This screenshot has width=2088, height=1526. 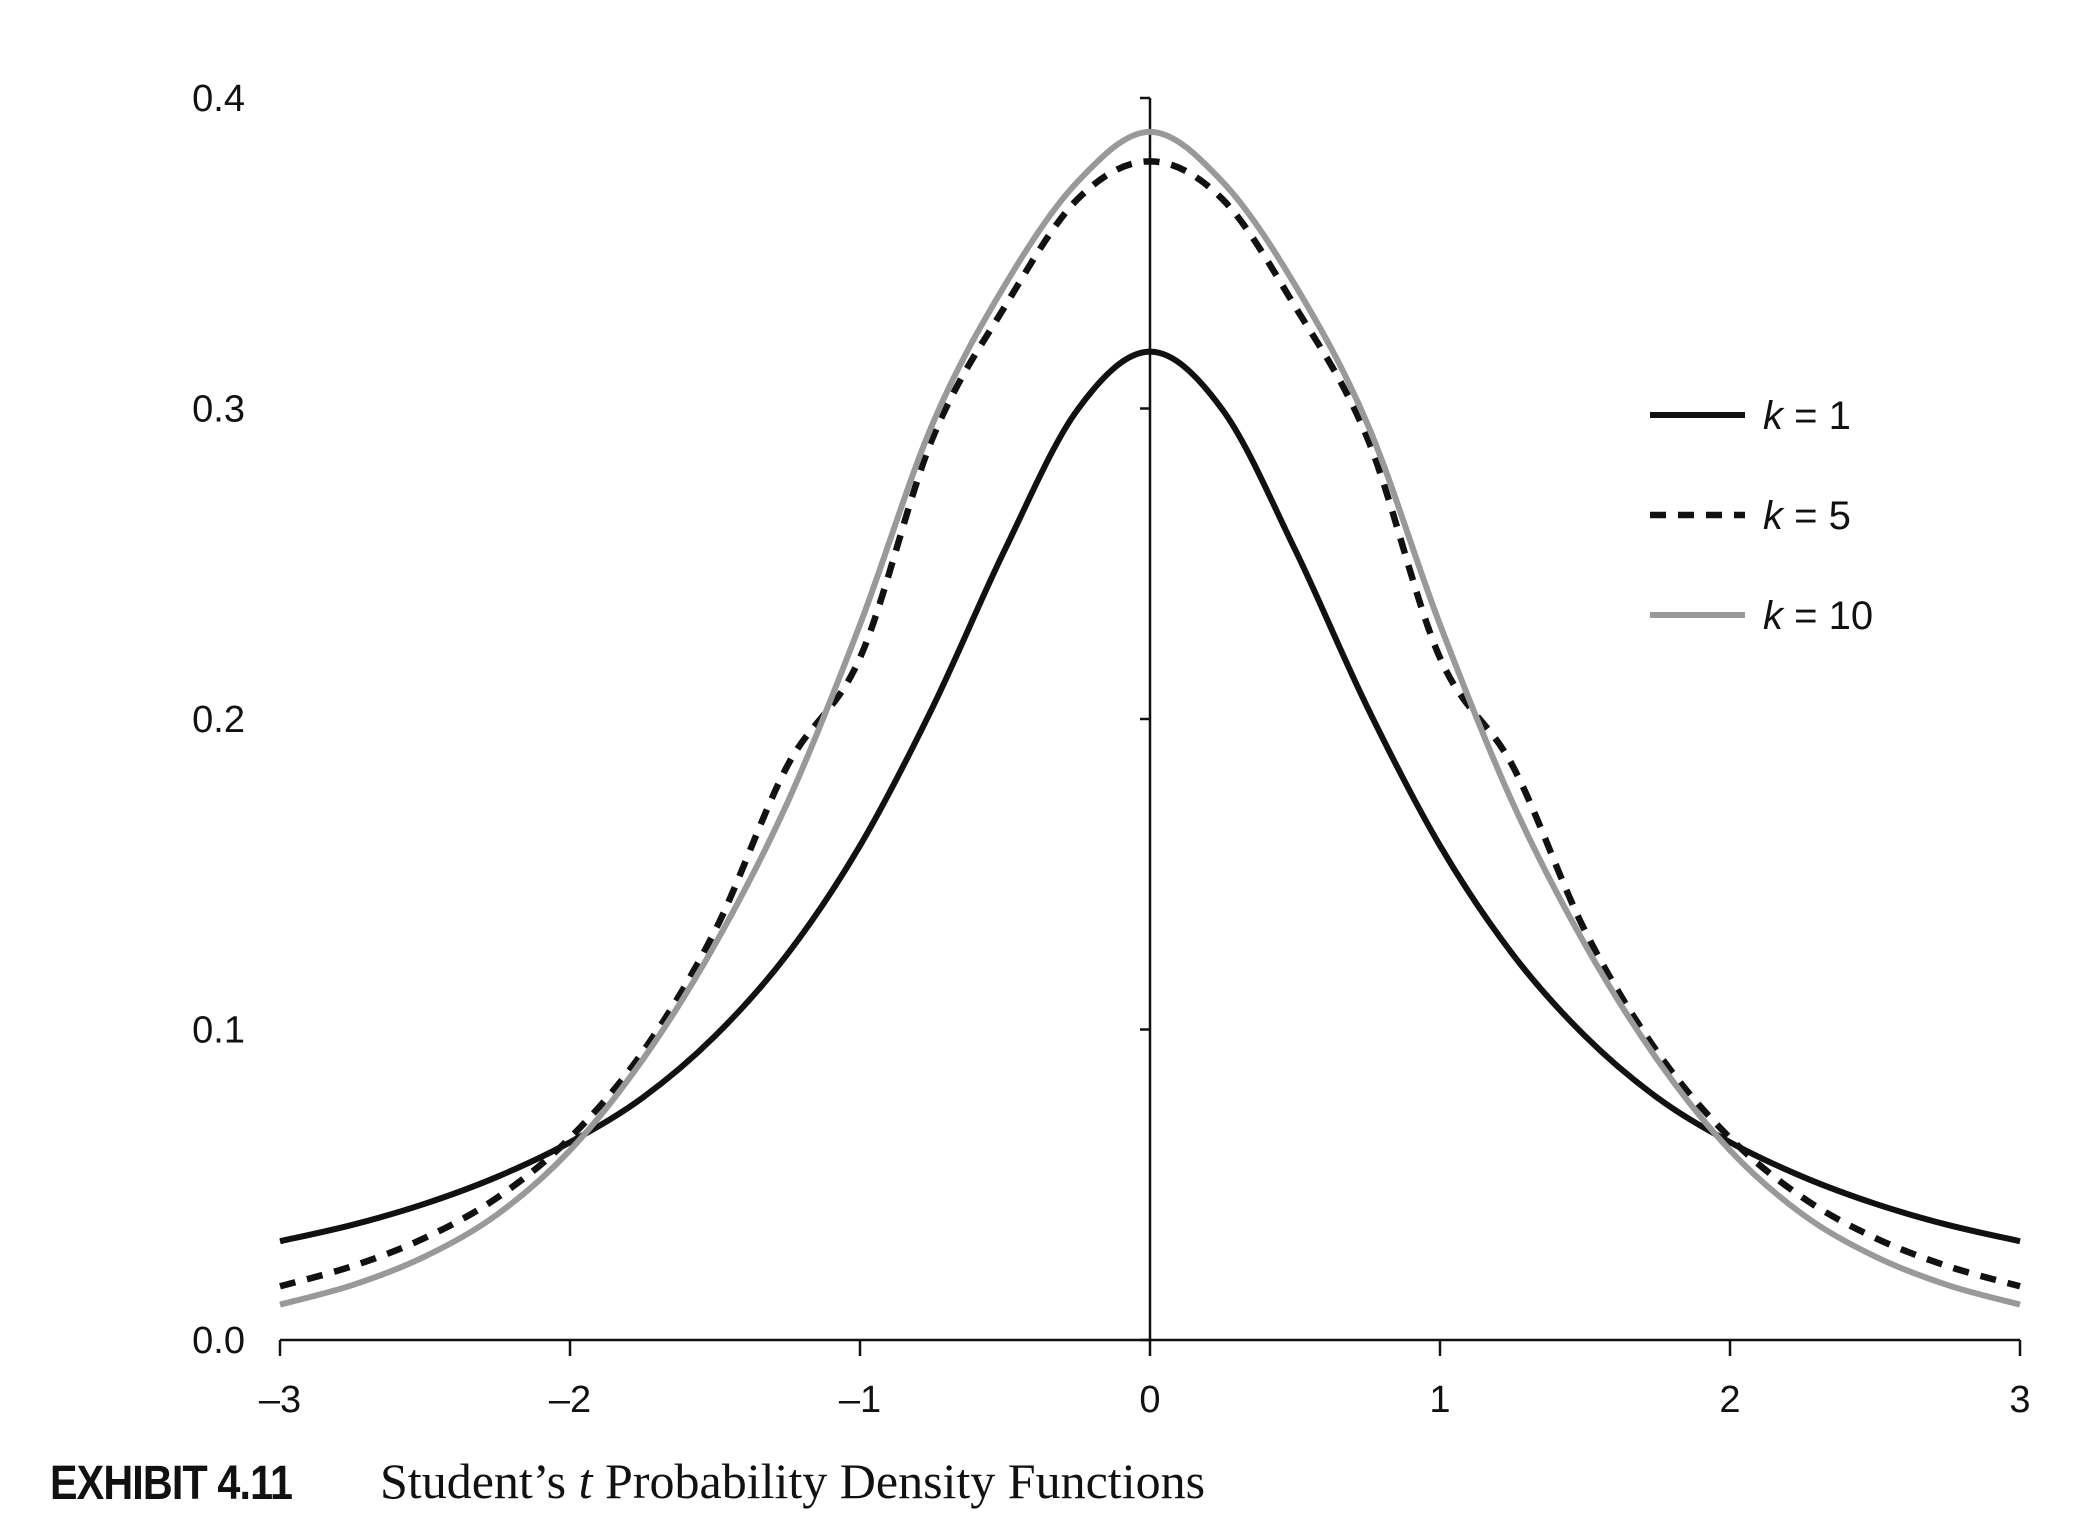 I want to click on y-tick-label: 0.2, so click(x=218, y=720).